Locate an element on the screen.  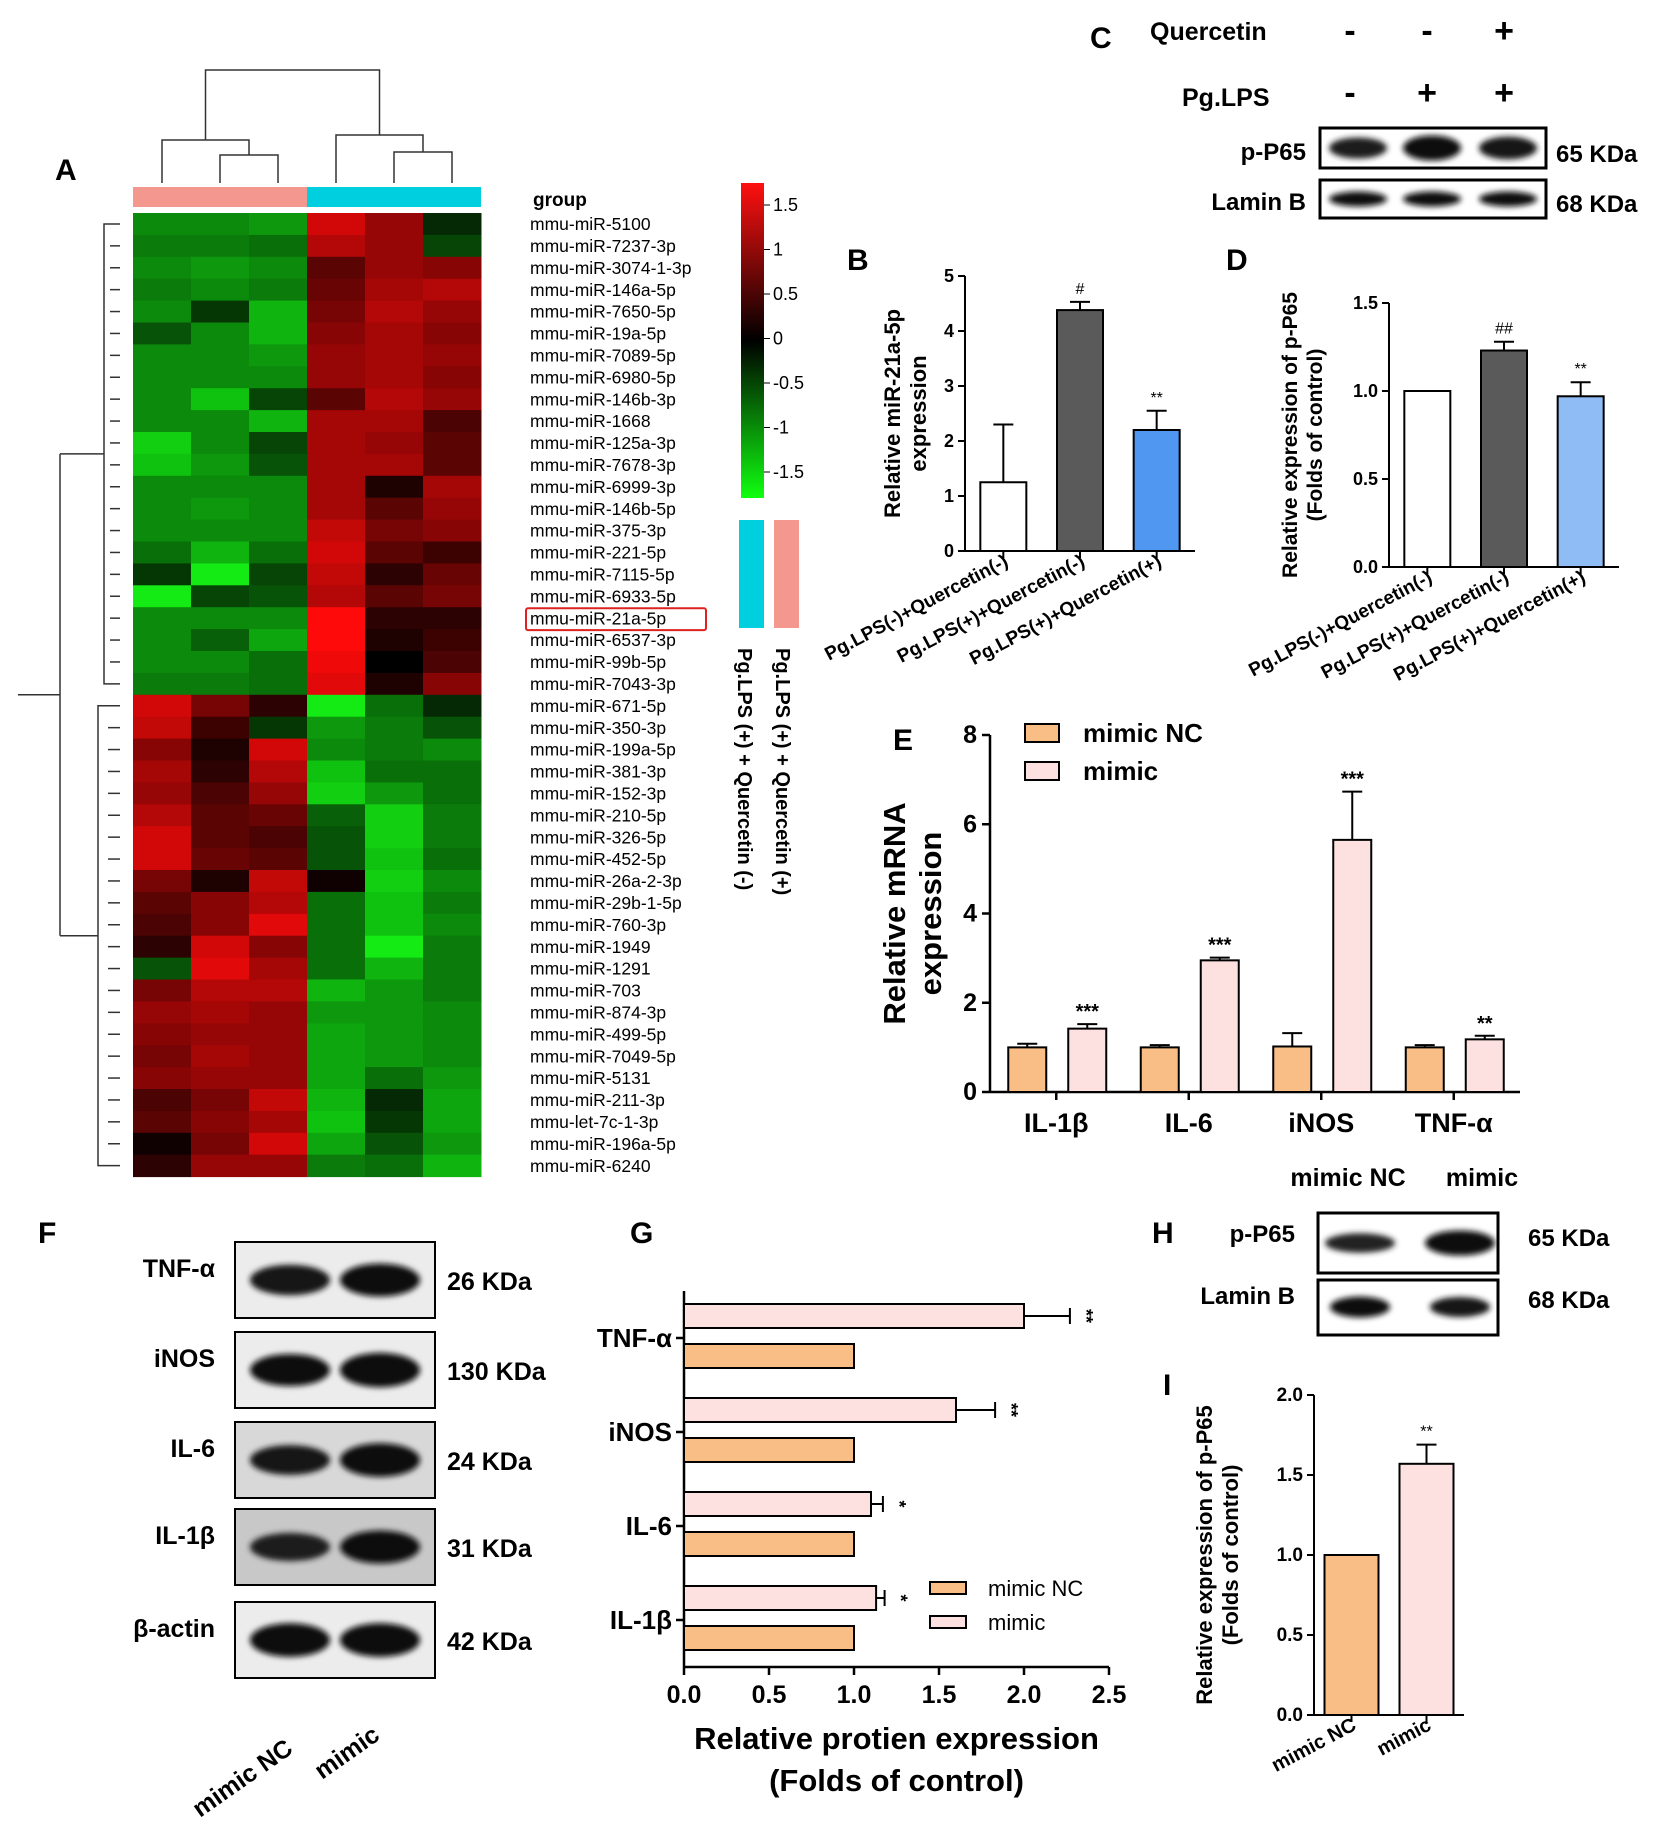
blot-f-lane-label-1: mimic NC is located at coordinates (242, 1778).